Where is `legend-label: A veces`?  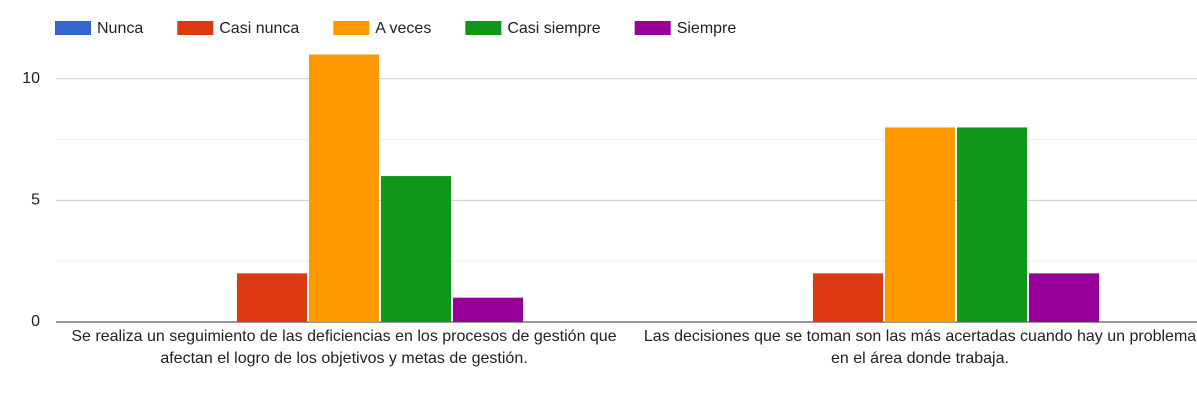
legend-label: A veces is located at coordinates (403, 28).